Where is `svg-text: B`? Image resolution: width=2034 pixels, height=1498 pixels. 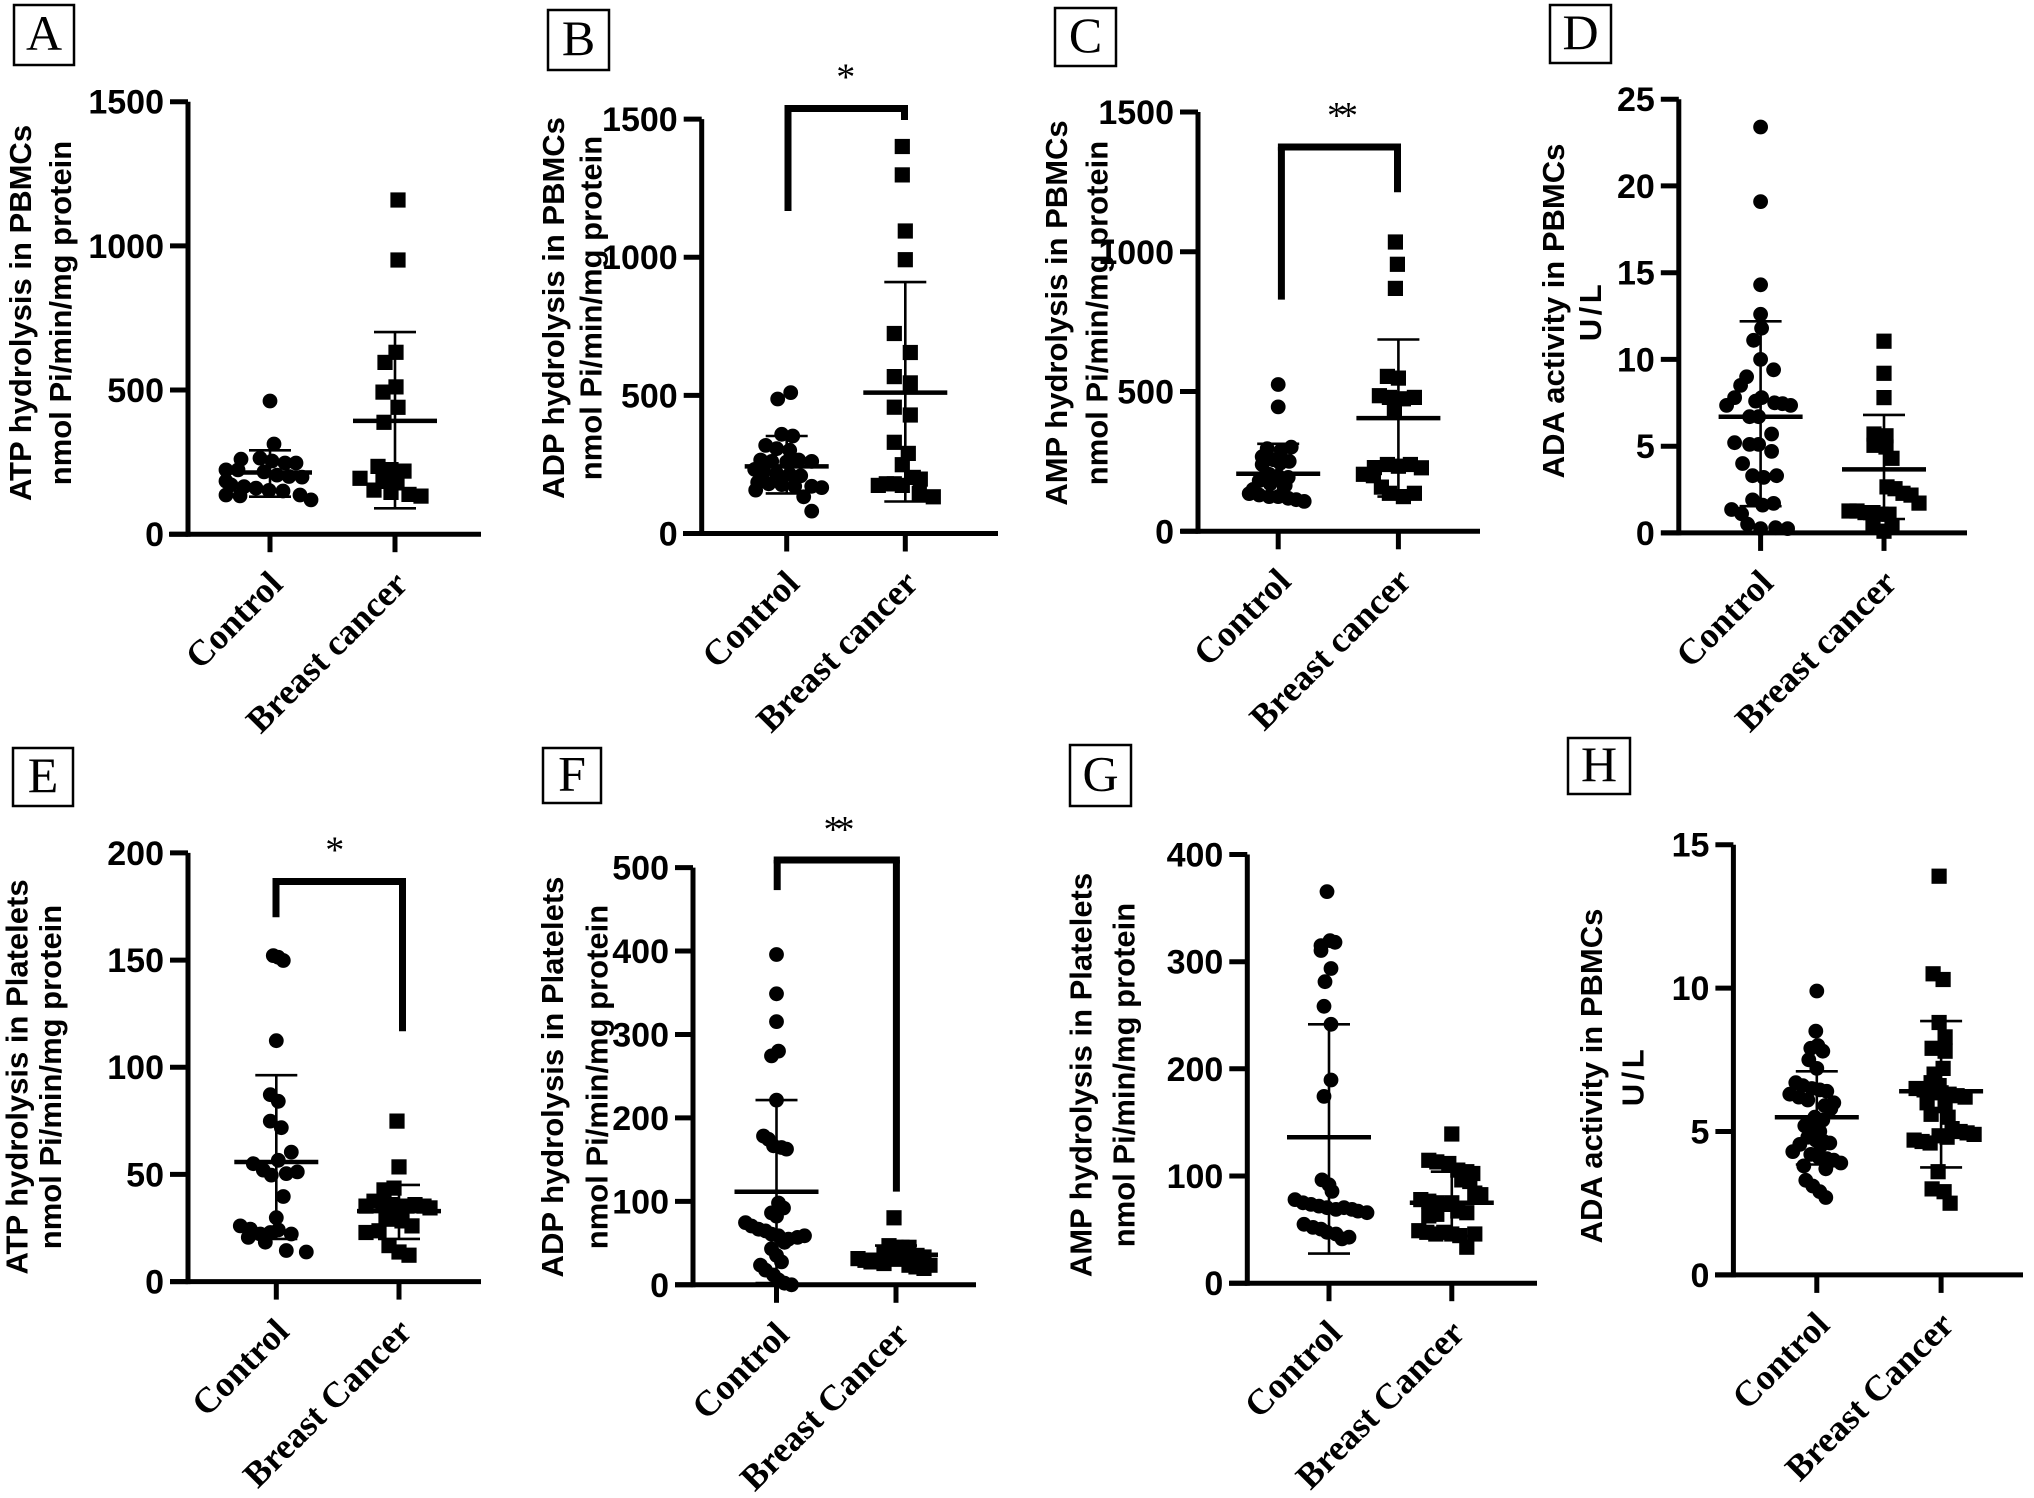
svg-text: B is located at coordinates (578, 38).